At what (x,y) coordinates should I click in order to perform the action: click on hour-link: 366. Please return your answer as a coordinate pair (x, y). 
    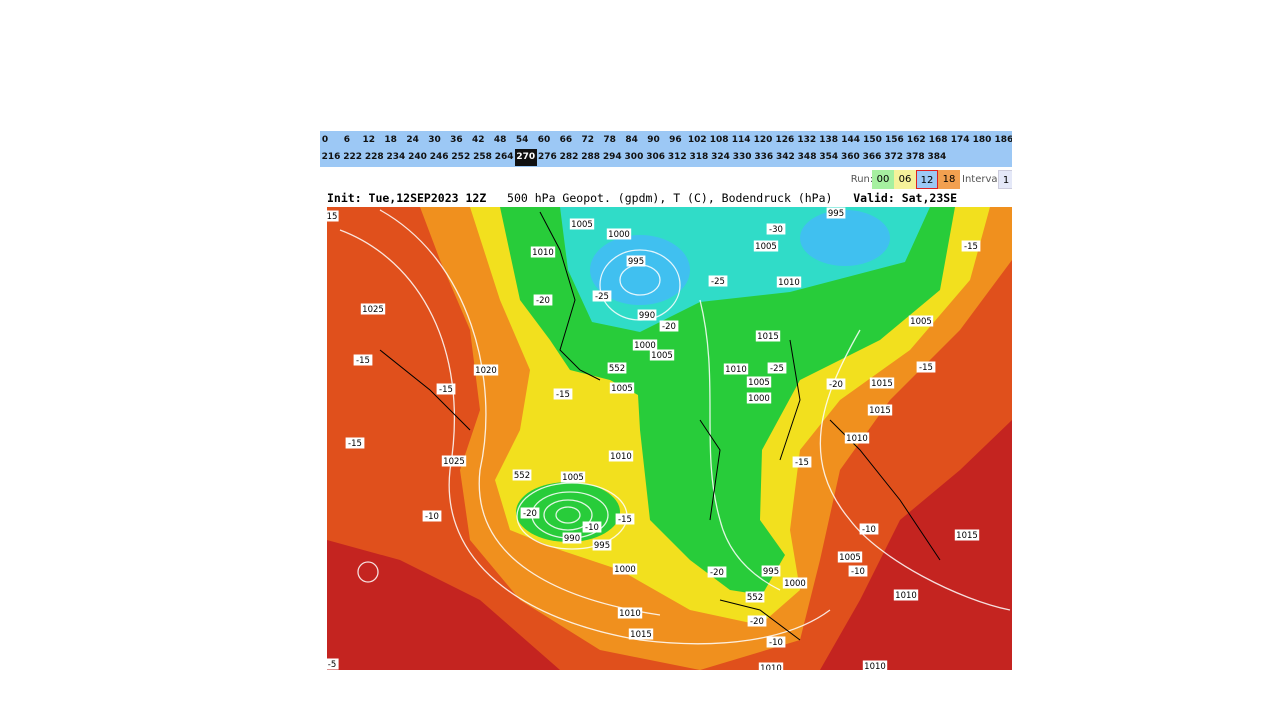
    Looking at the image, I should click on (872, 157).